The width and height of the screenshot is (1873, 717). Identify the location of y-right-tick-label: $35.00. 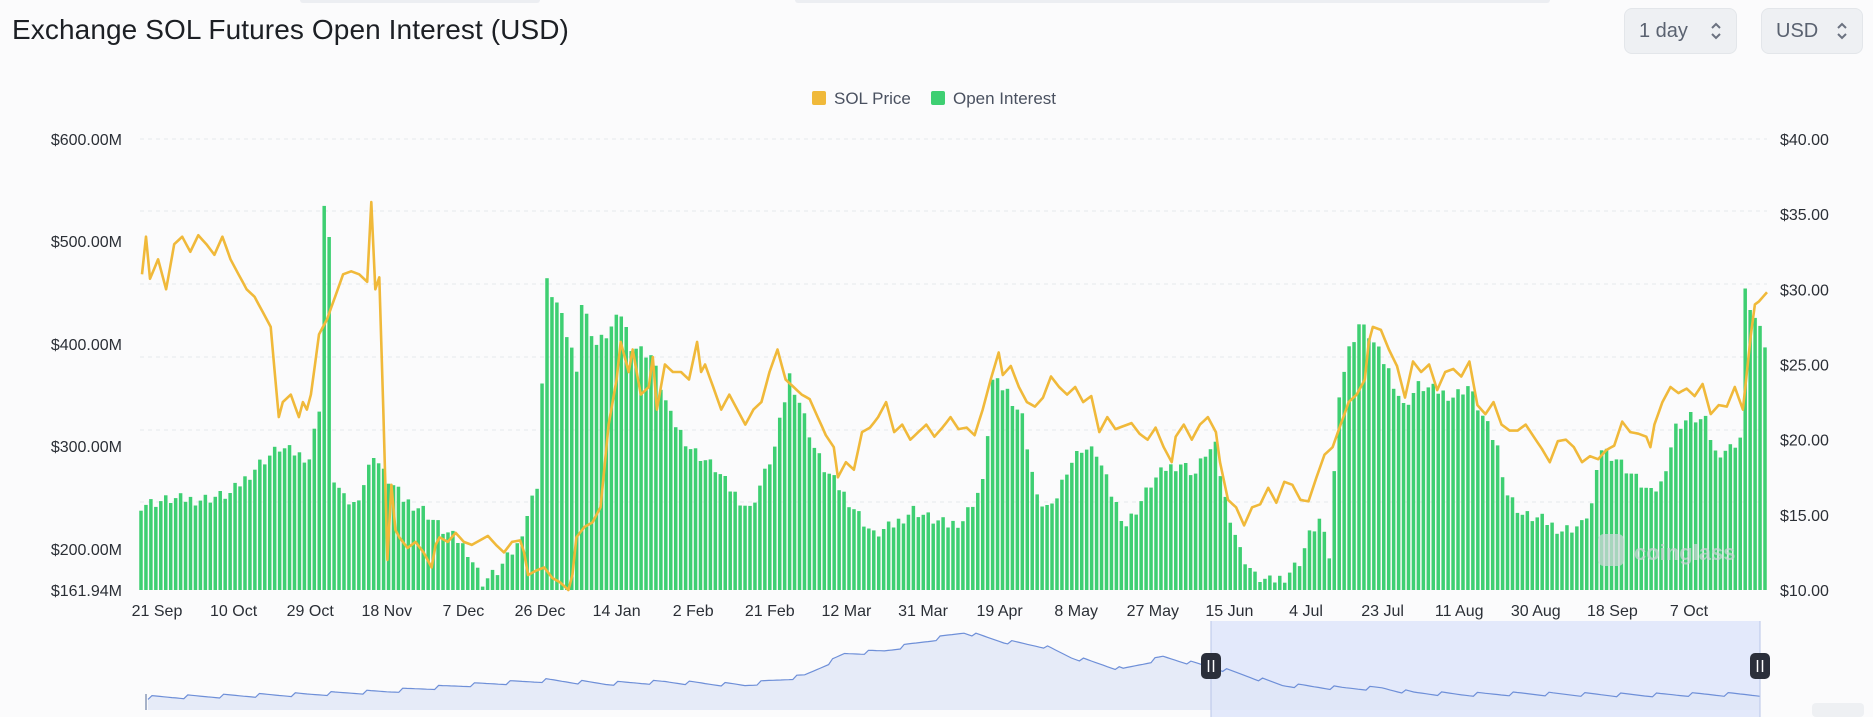
(1804, 215).